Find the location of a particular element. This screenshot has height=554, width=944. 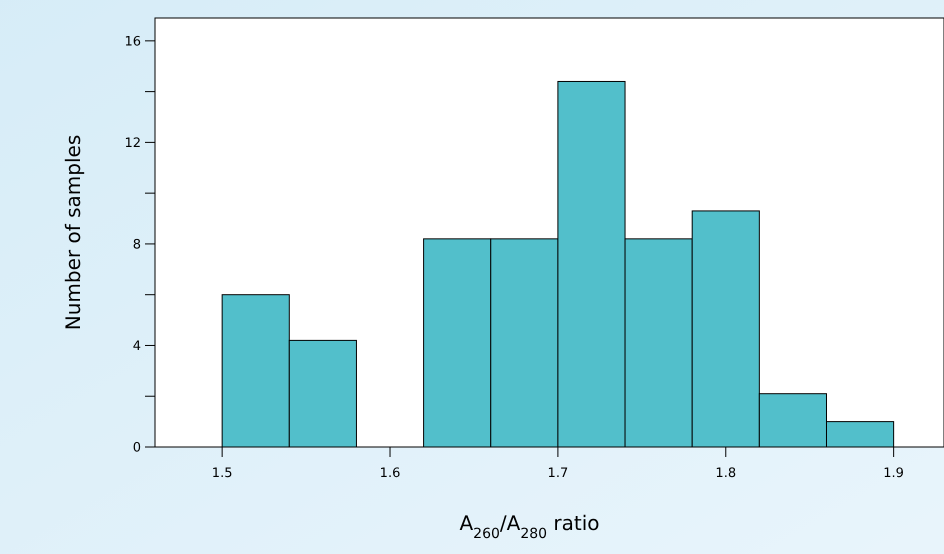

x-tick-label: 1.8 is located at coordinates (725, 473).